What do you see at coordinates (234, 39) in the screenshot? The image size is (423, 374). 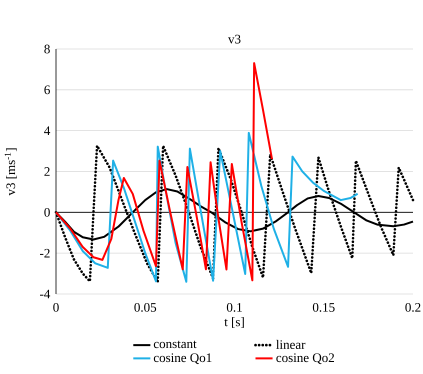 I see `chart-title: v3` at bounding box center [234, 39].